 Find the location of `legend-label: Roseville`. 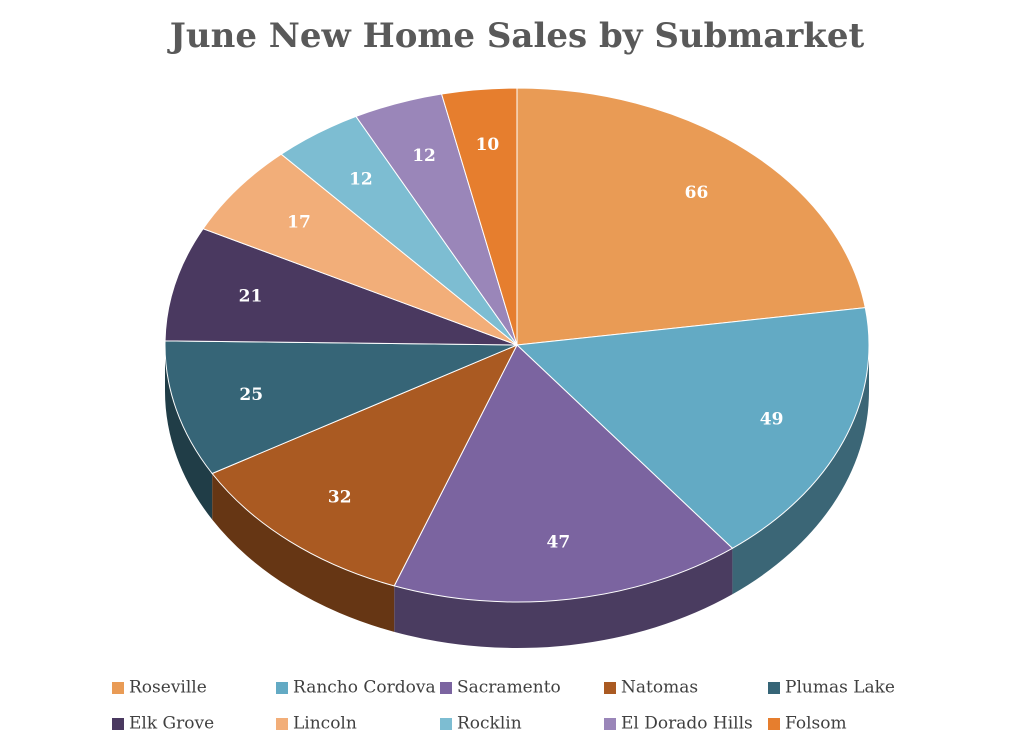

legend-label: Roseville is located at coordinates (168, 688).